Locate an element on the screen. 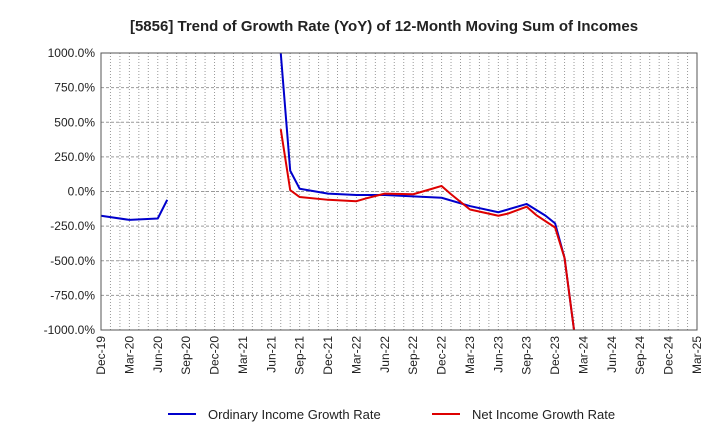  y-tick-label: -1000.0% is located at coordinates (70, 330).